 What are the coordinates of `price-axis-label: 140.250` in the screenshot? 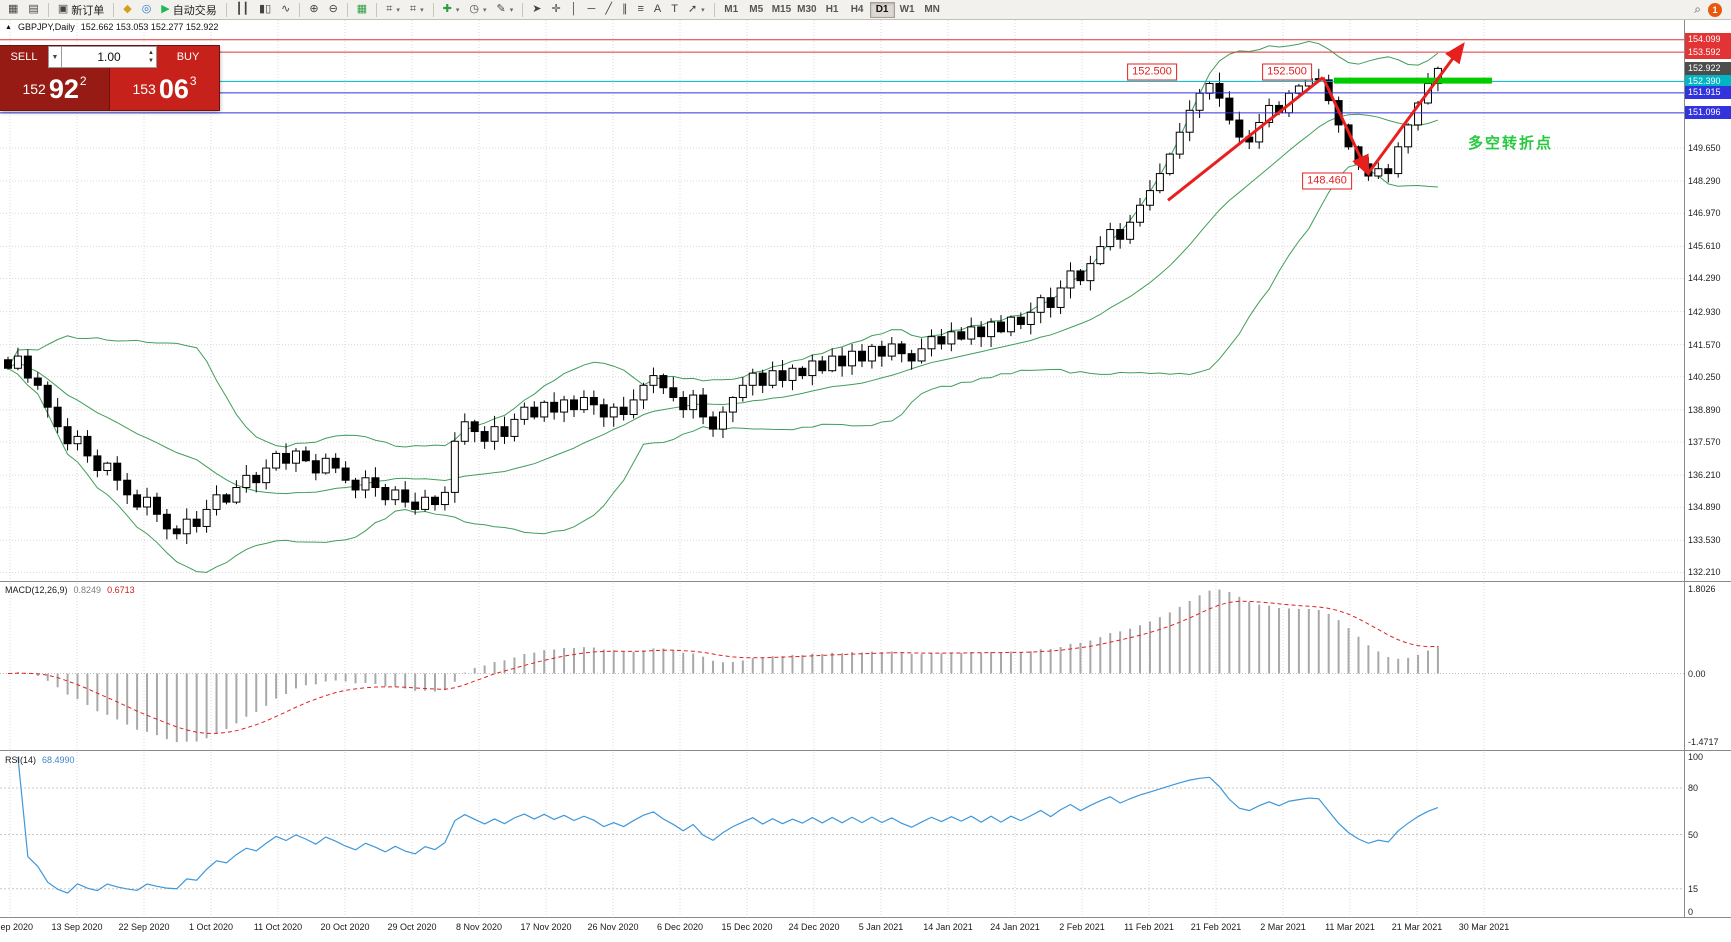 It's located at (1704, 376).